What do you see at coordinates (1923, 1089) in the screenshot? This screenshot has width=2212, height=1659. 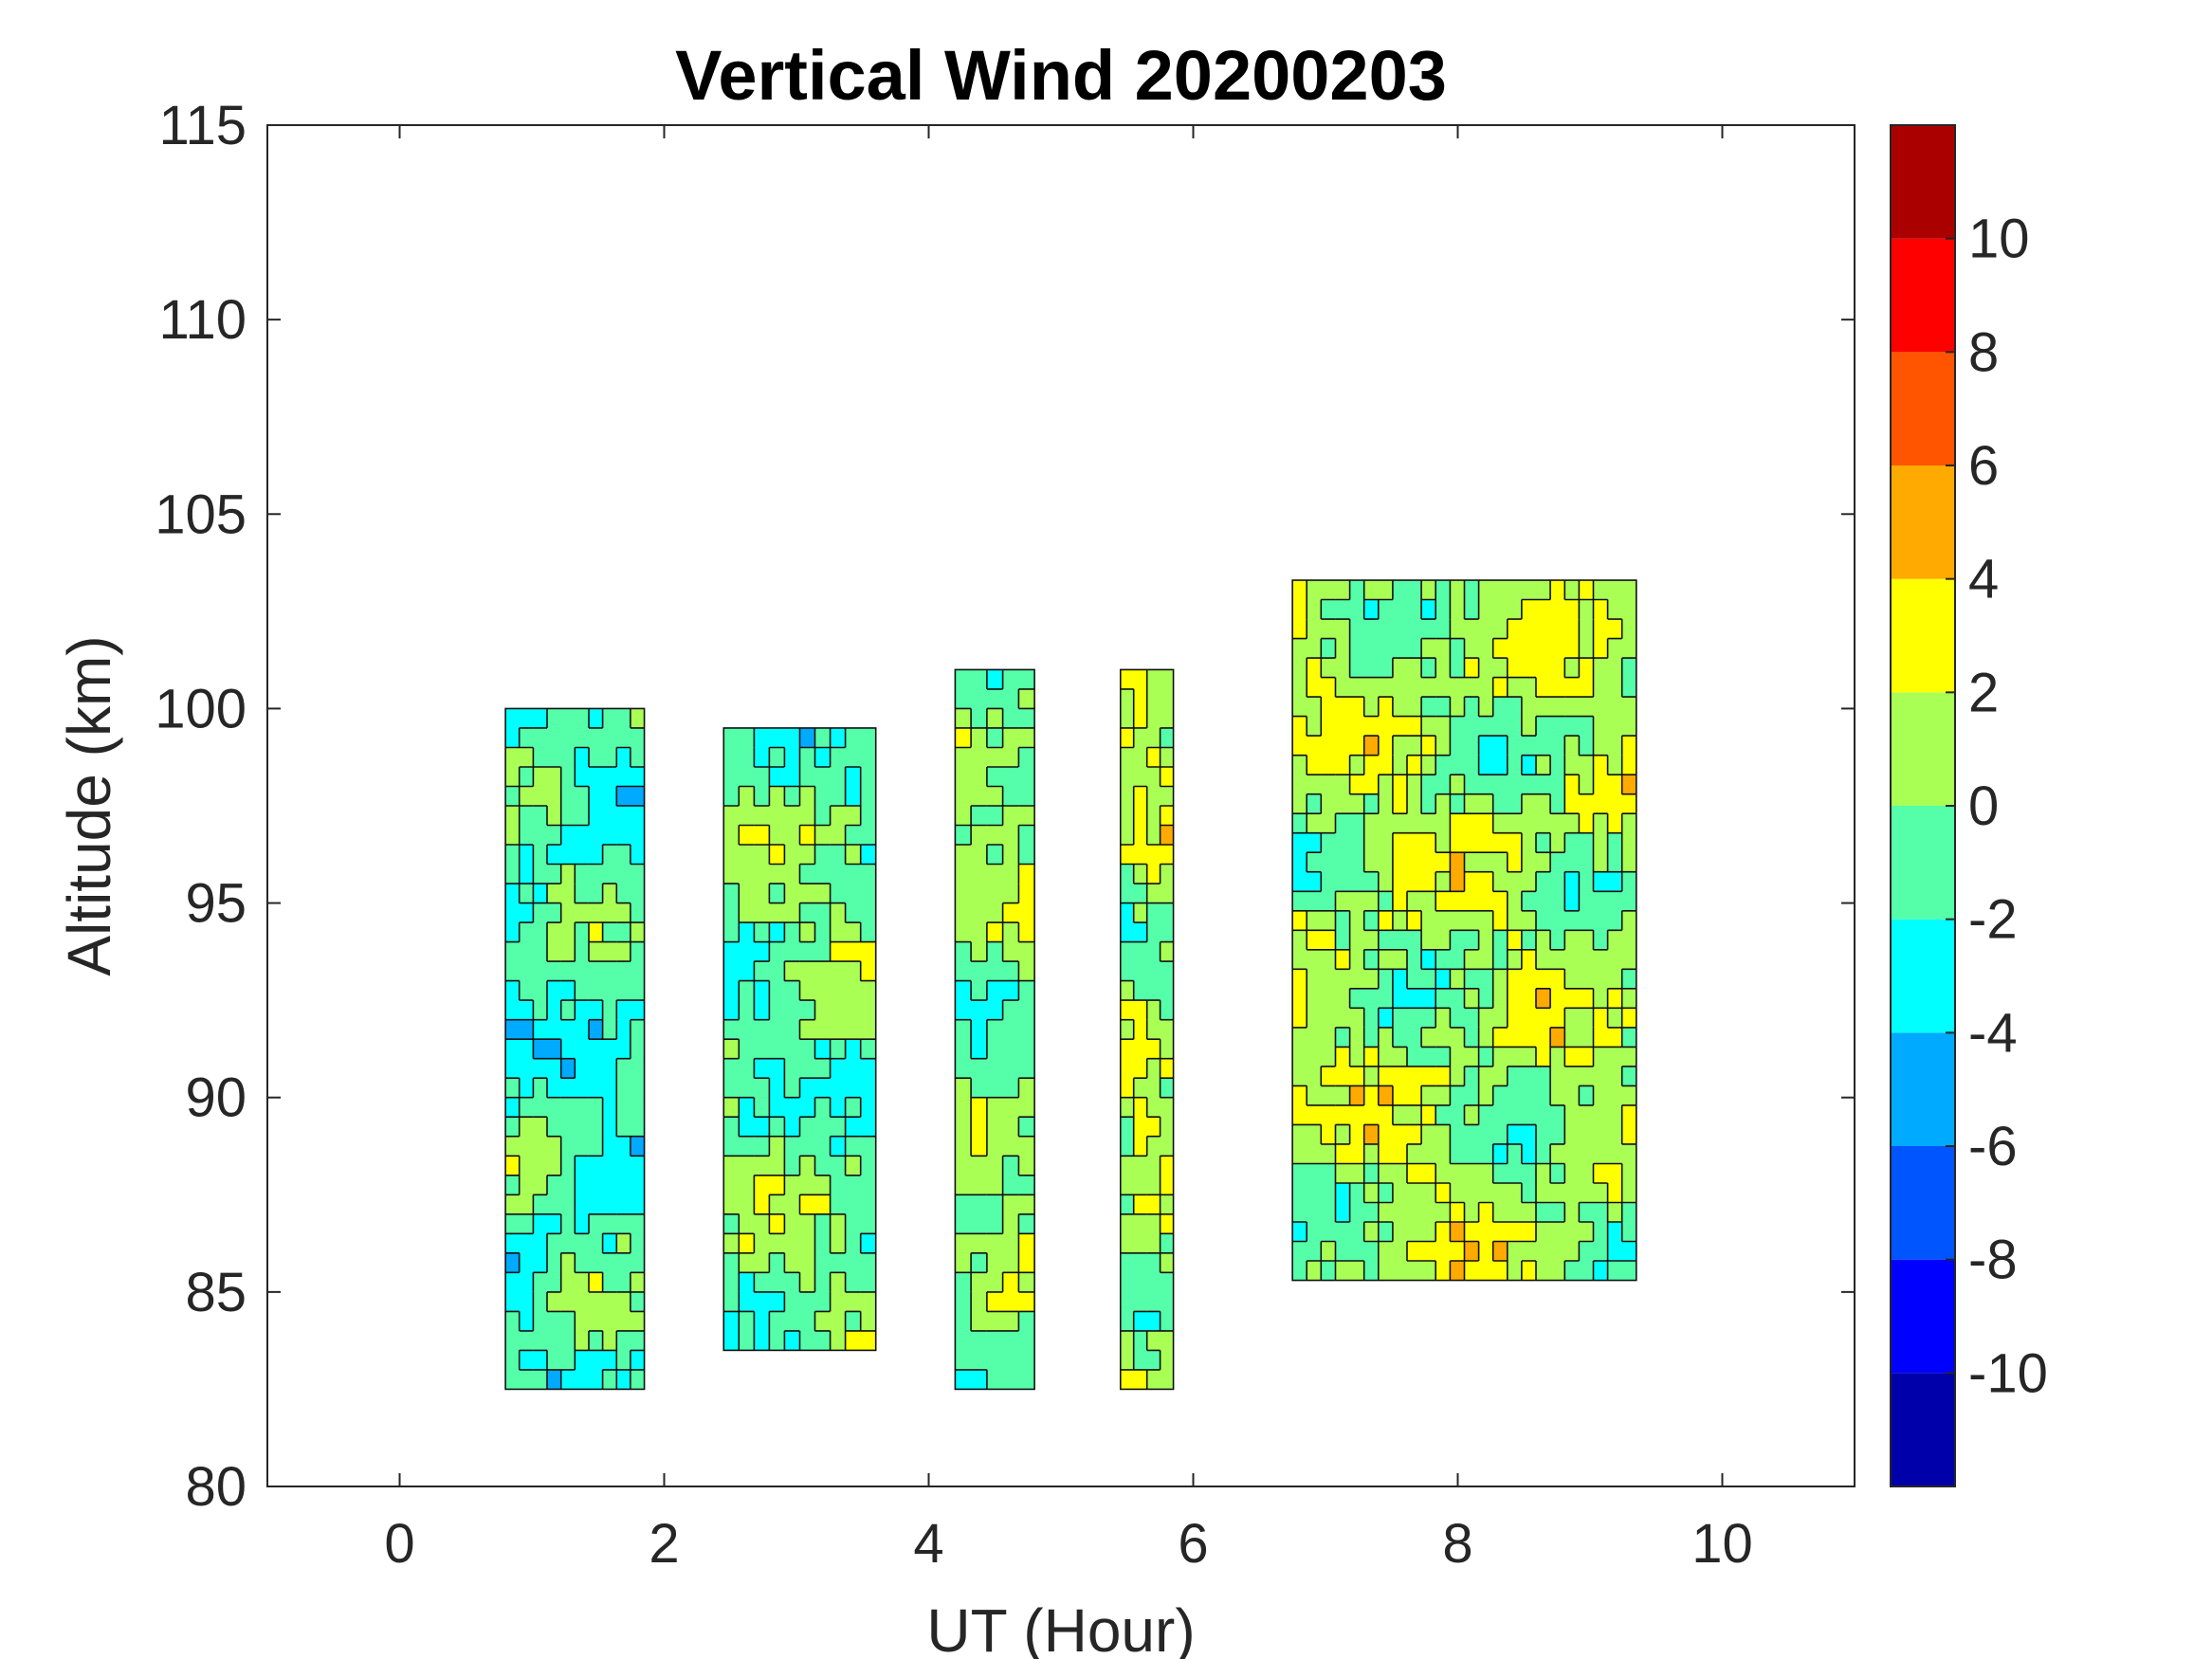 I see `colorbar-swatch` at bounding box center [1923, 1089].